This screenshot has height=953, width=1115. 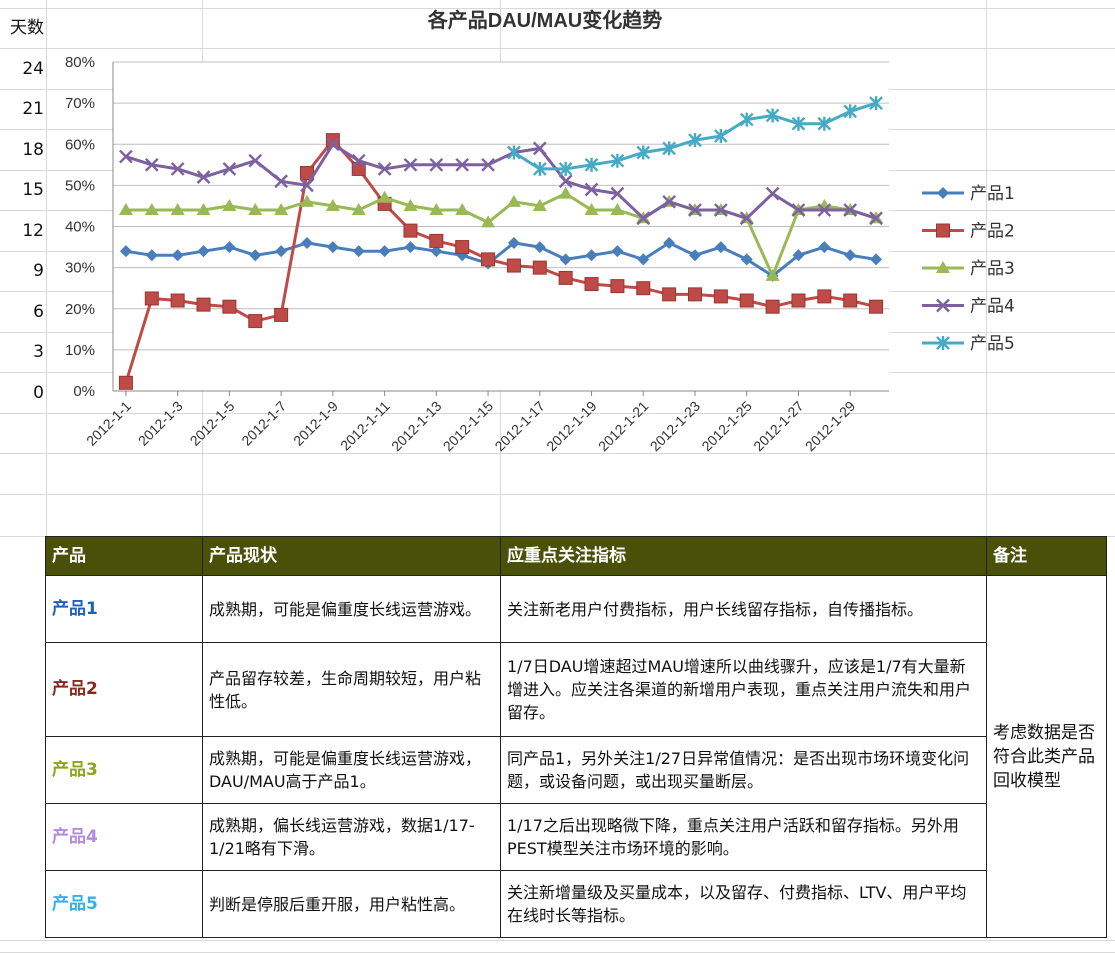 I want to click on series-line, so click(x=501, y=235).